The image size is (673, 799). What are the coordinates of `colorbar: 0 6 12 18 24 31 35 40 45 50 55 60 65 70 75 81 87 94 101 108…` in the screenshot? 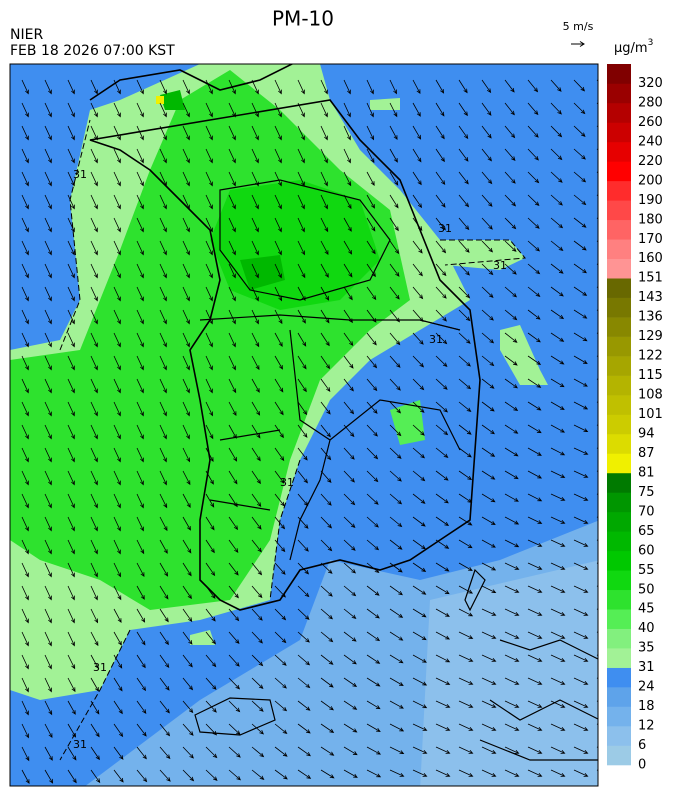 It's located at (635, 418).